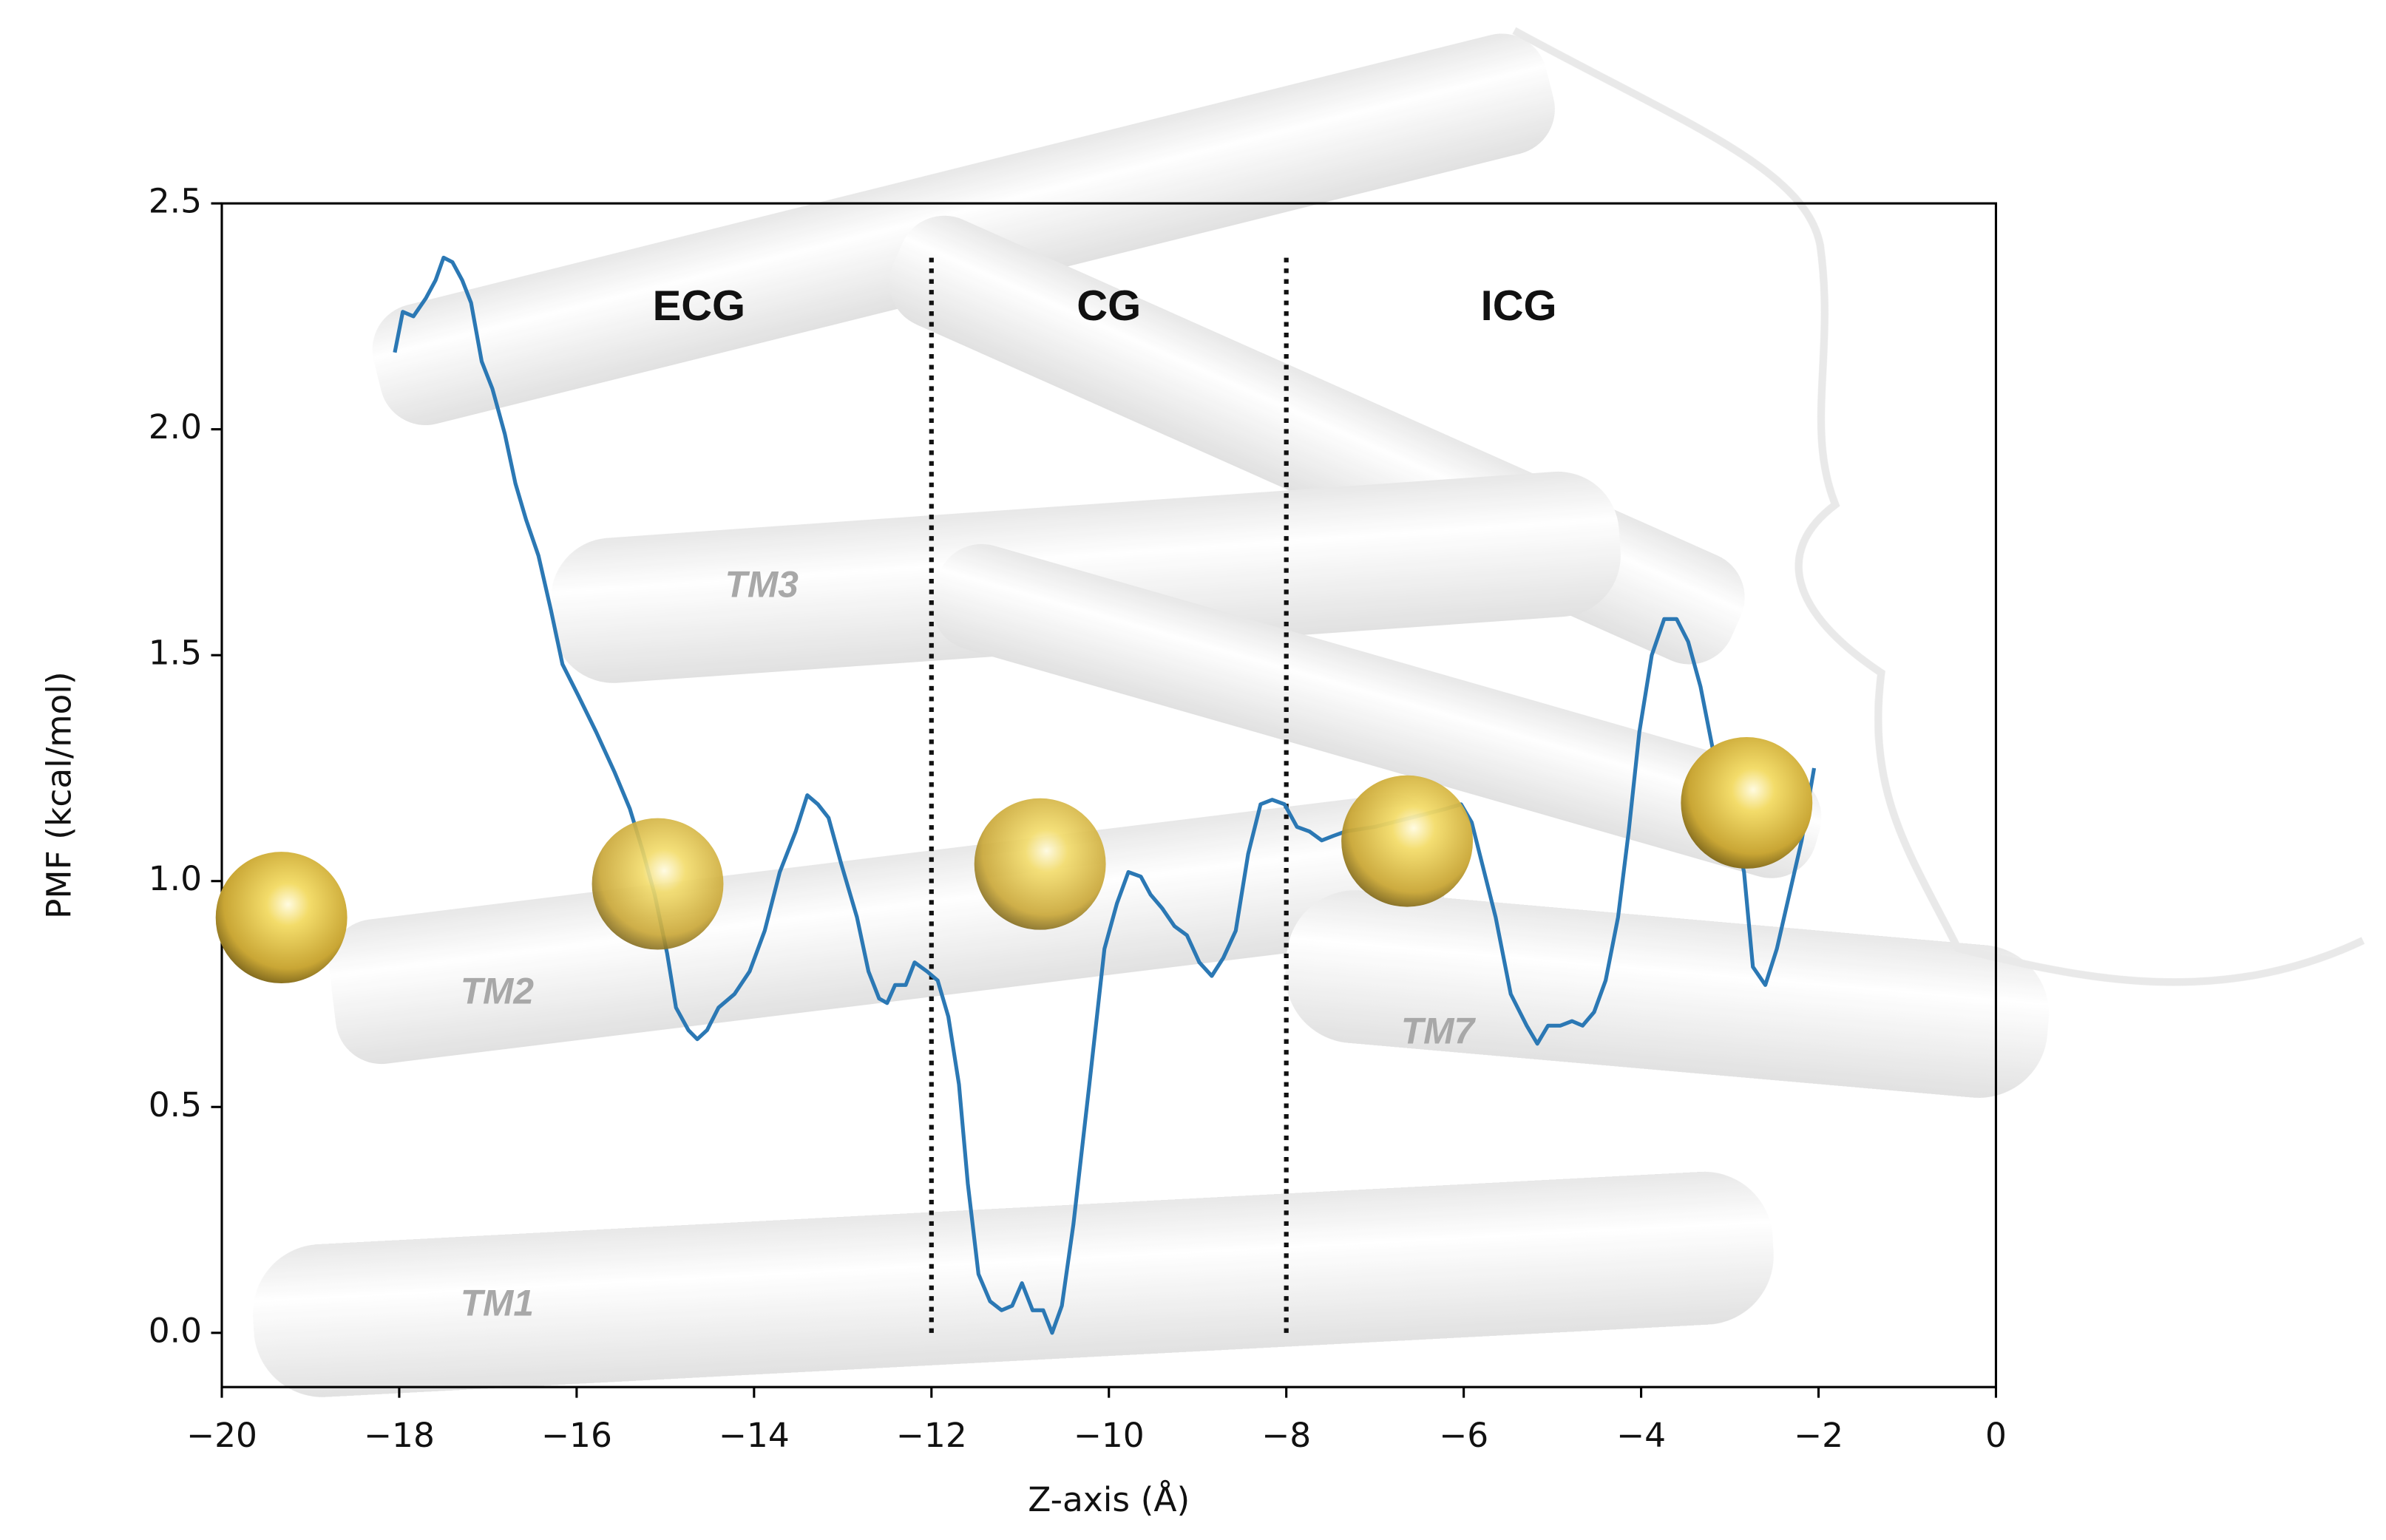  Describe the element at coordinates (1286, 1435) in the screenshot. I see `x-tick-label: −8` at that location.